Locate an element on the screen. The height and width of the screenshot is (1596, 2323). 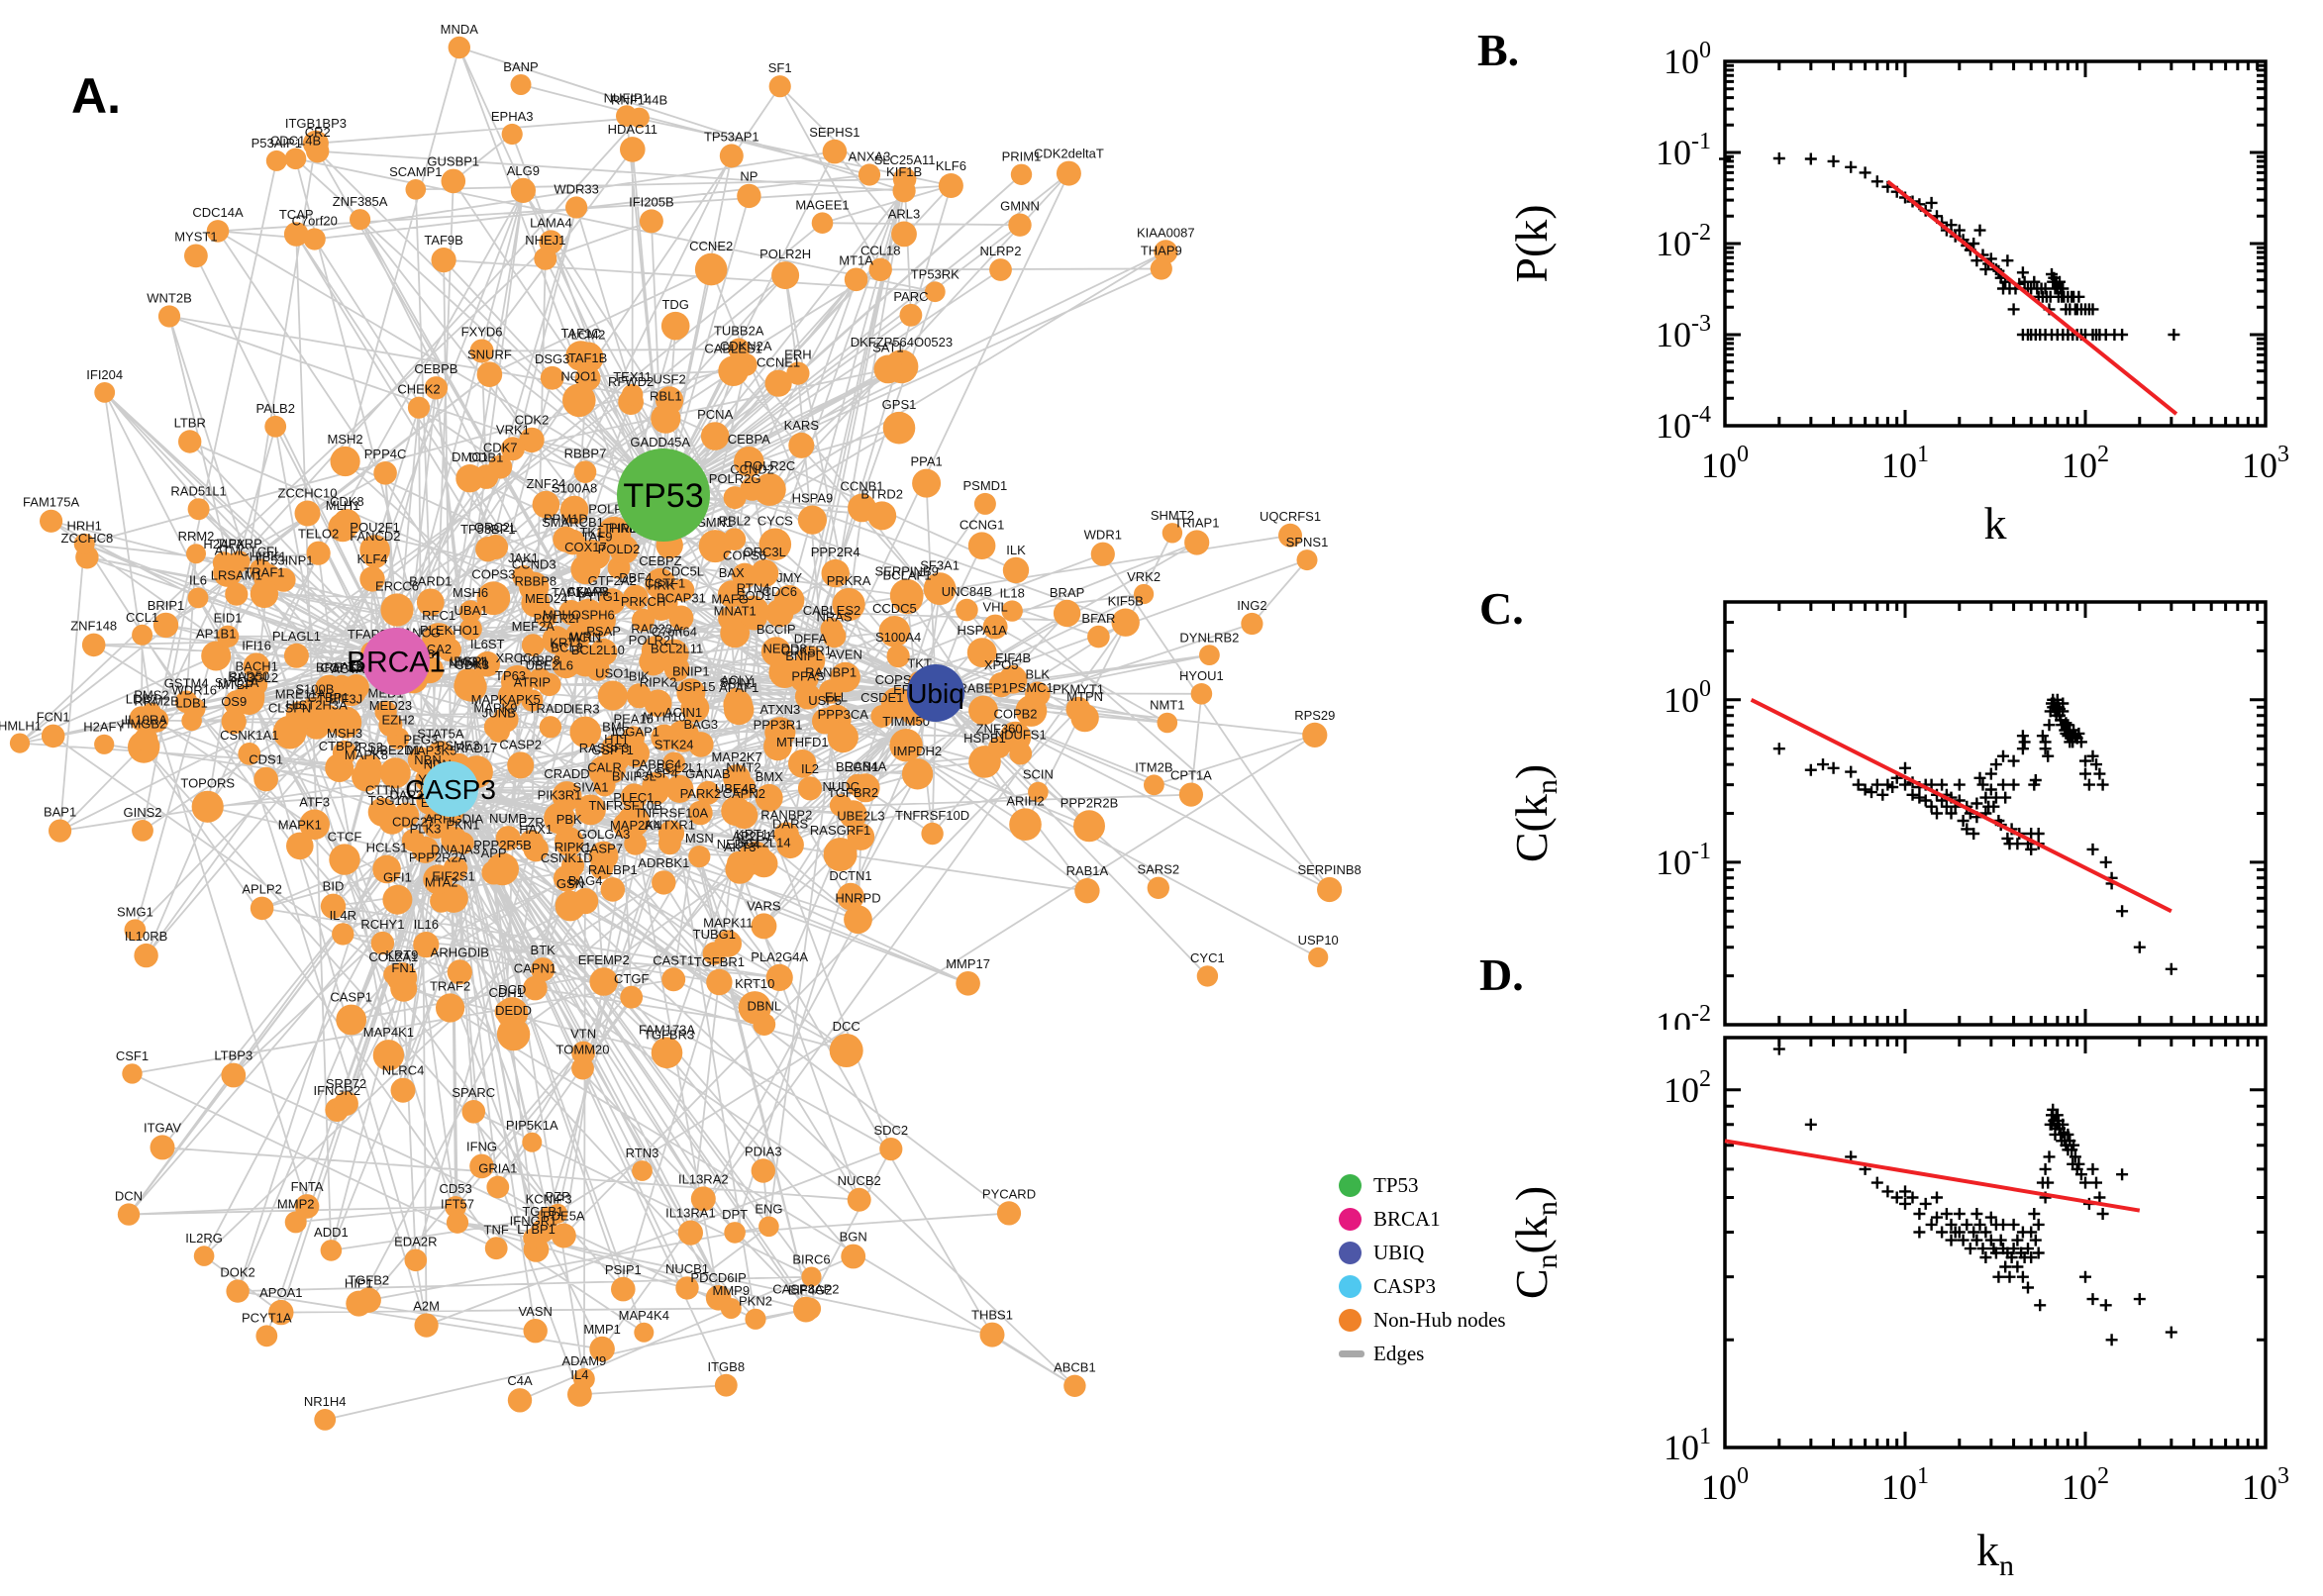
svg-text: COX17 is located at coordinates (586, 547).